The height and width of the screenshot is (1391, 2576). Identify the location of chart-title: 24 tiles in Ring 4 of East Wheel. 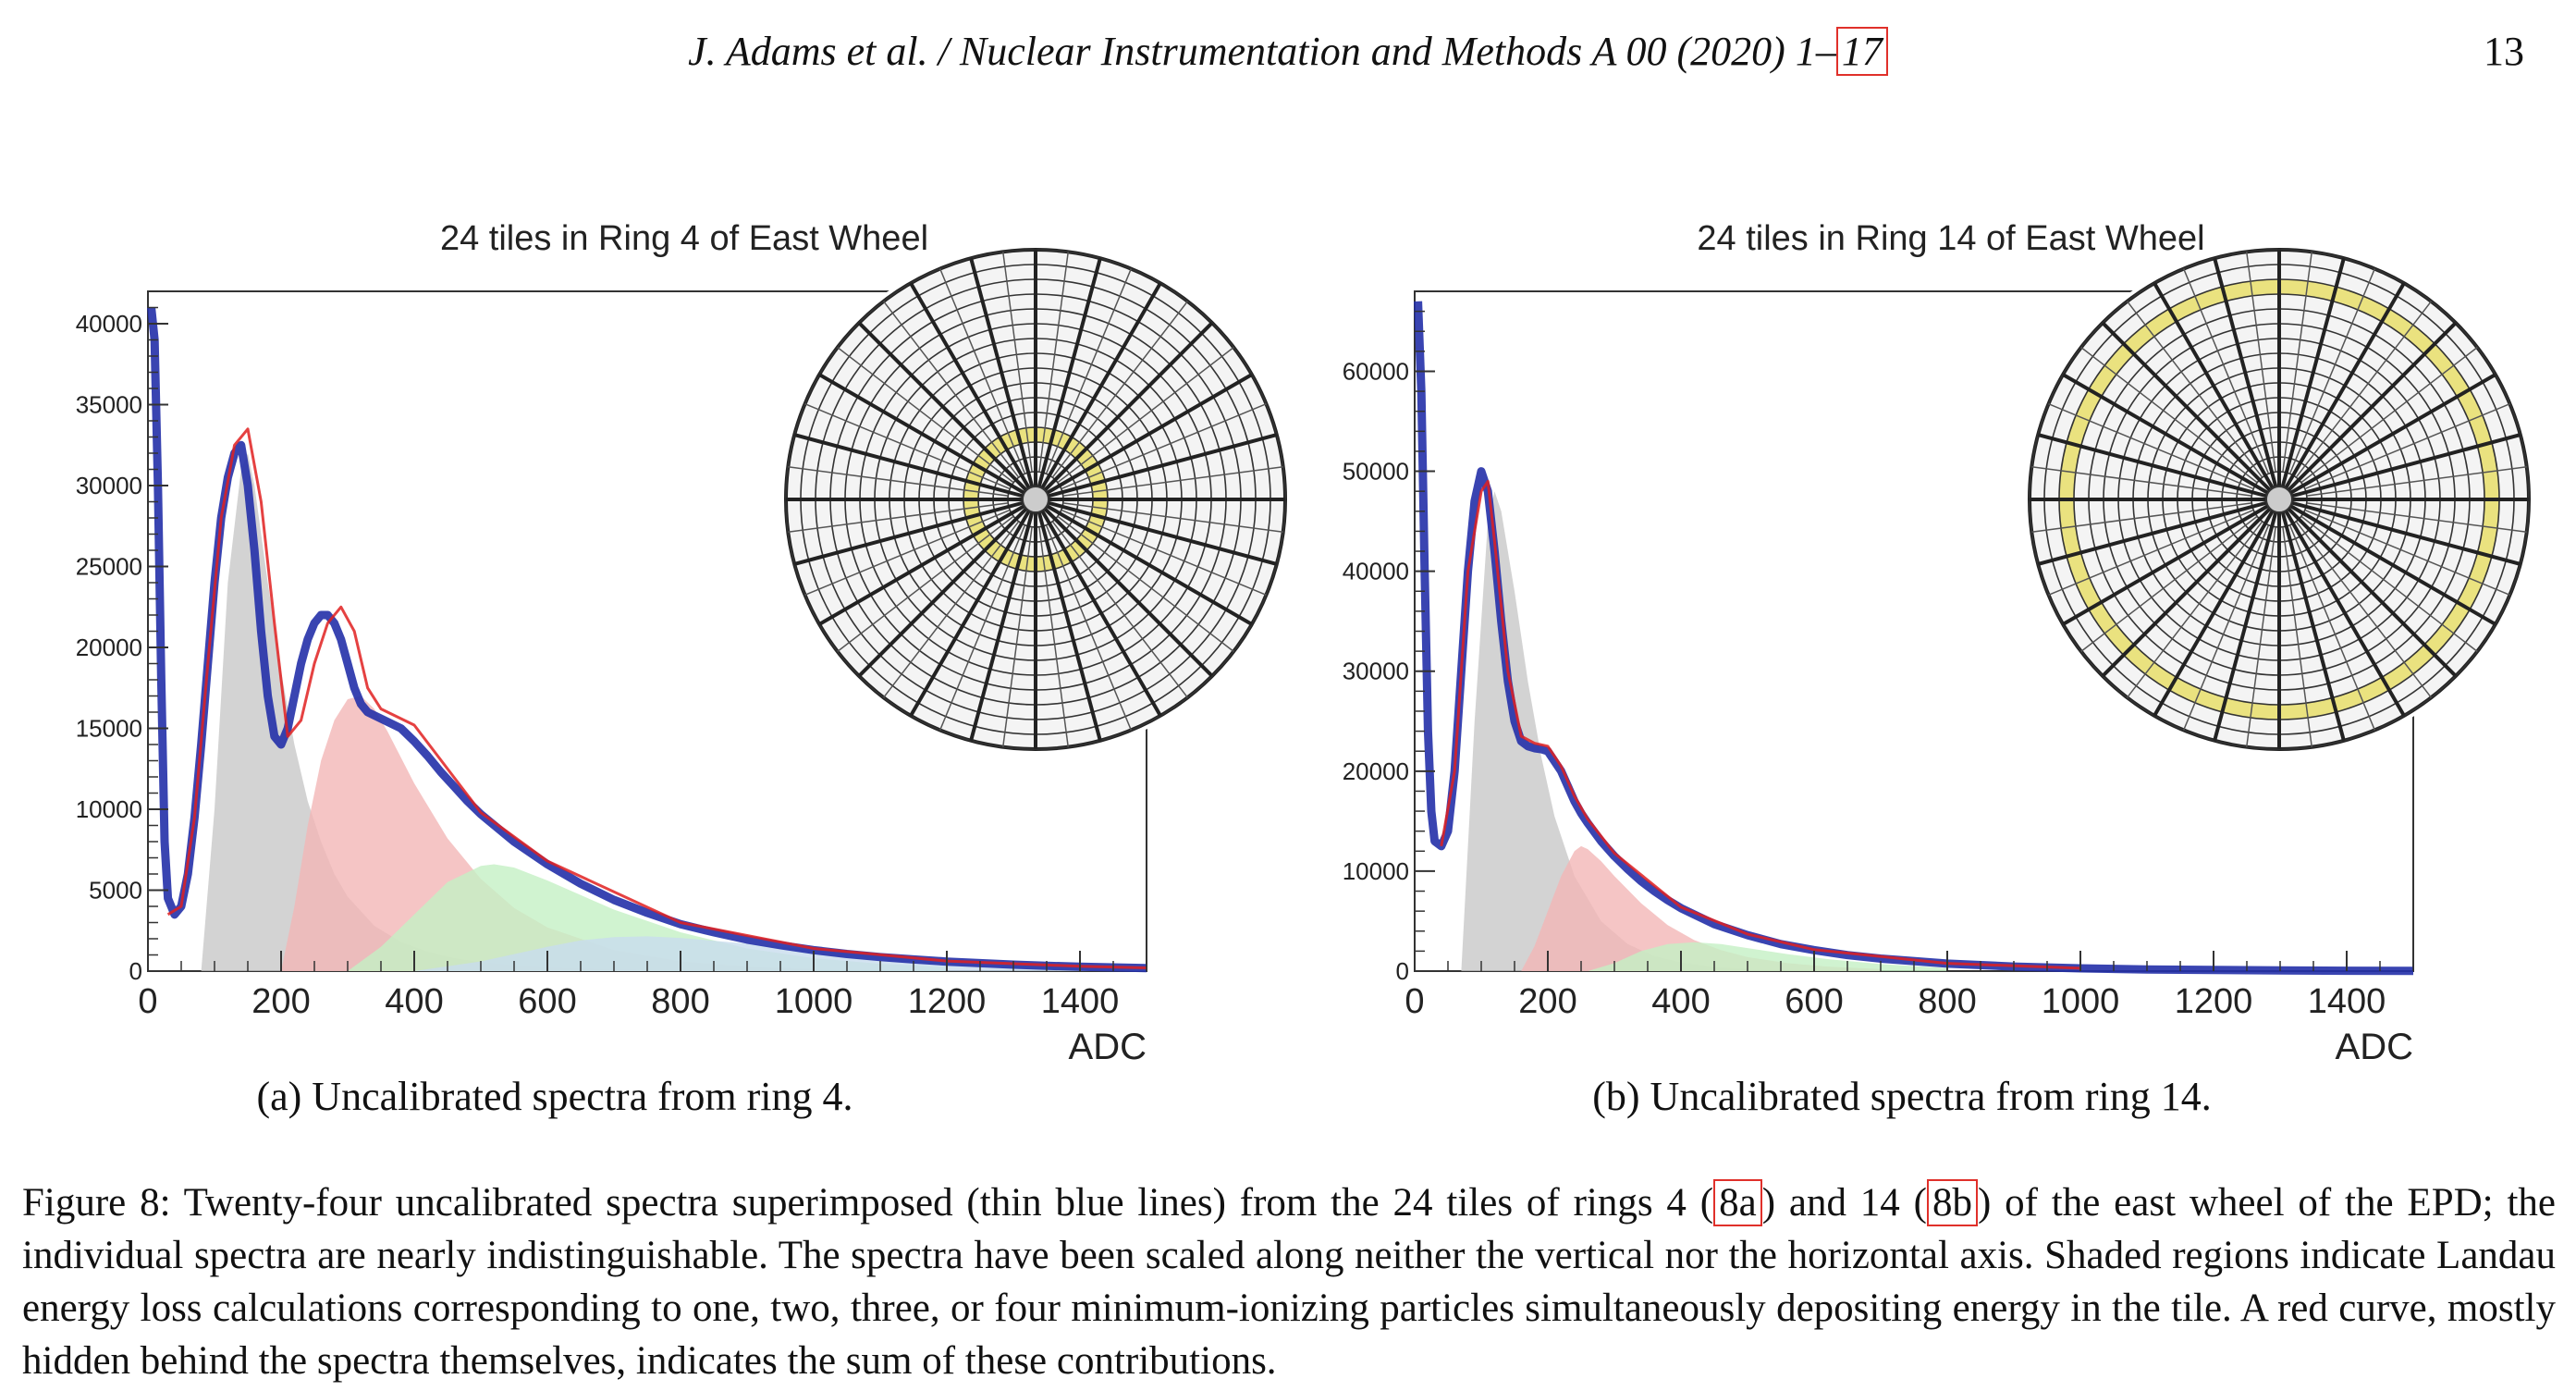
(684, 238).